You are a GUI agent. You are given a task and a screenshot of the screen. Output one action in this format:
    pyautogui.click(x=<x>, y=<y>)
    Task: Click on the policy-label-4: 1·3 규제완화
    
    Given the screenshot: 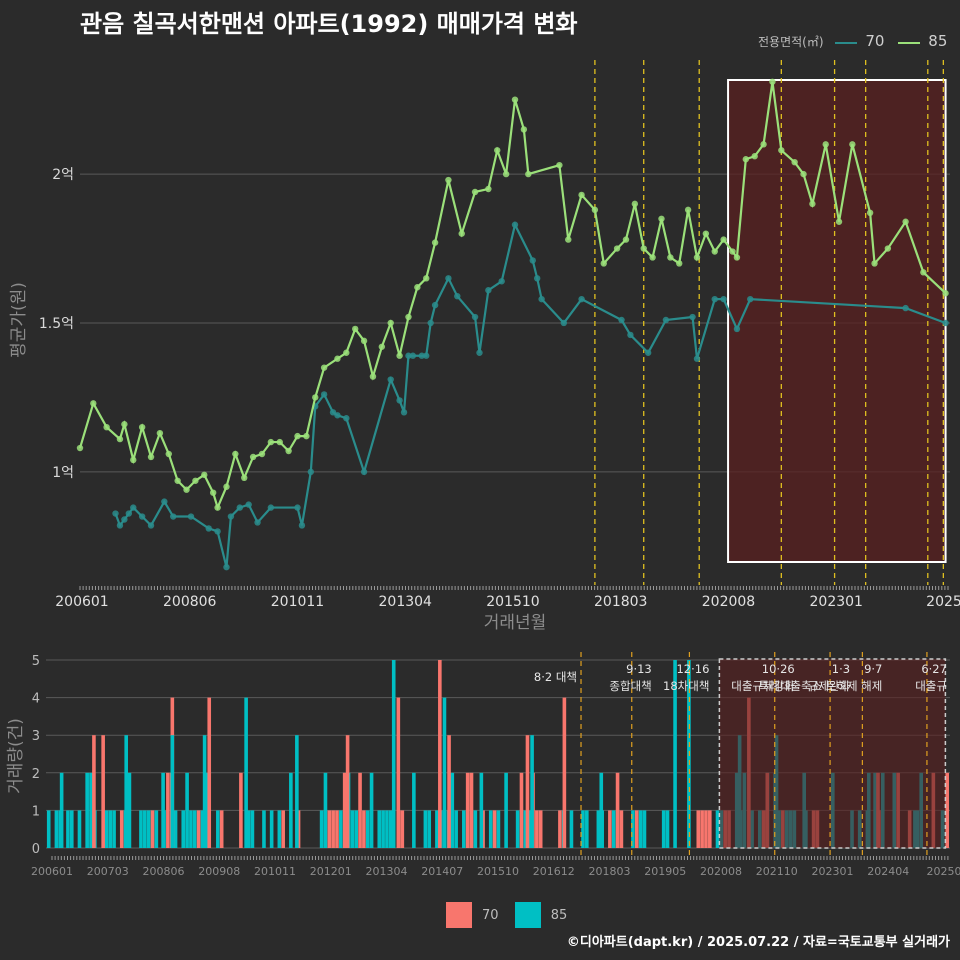 What is the action you would take?
    pyautogui.click(x=829, y=677)
    